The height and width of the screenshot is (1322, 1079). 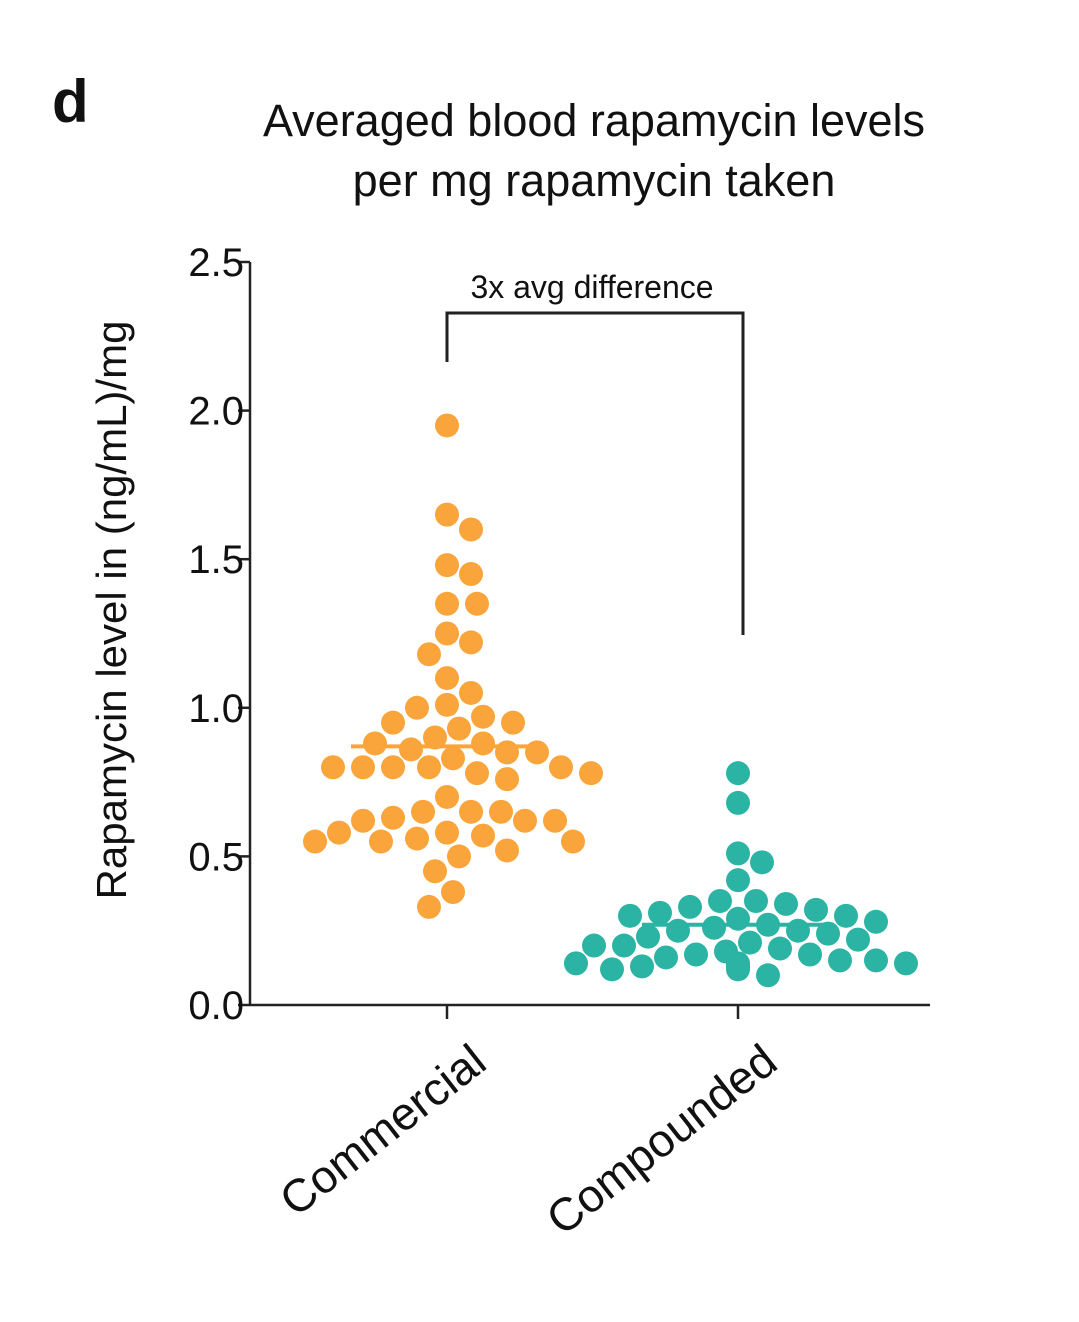 What do you see at coordinates (216, 263) in the screenshot?
I see `y-tick-label: 2.5` at bounding box center [216, 263].